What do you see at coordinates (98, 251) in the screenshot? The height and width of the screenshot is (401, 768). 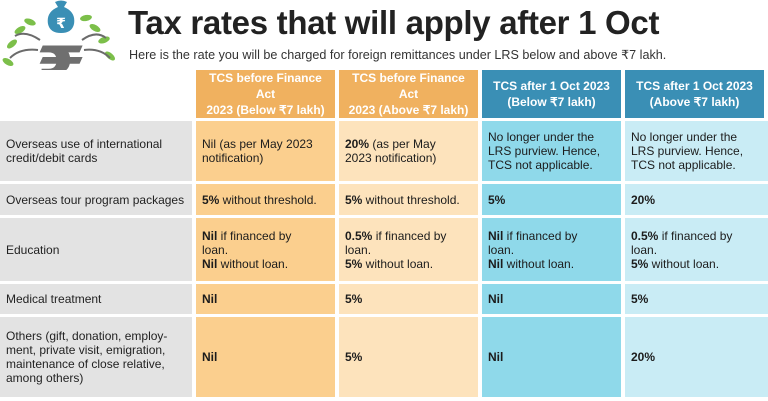 I see `category-cell: Education` at bounding box center [98, 251].